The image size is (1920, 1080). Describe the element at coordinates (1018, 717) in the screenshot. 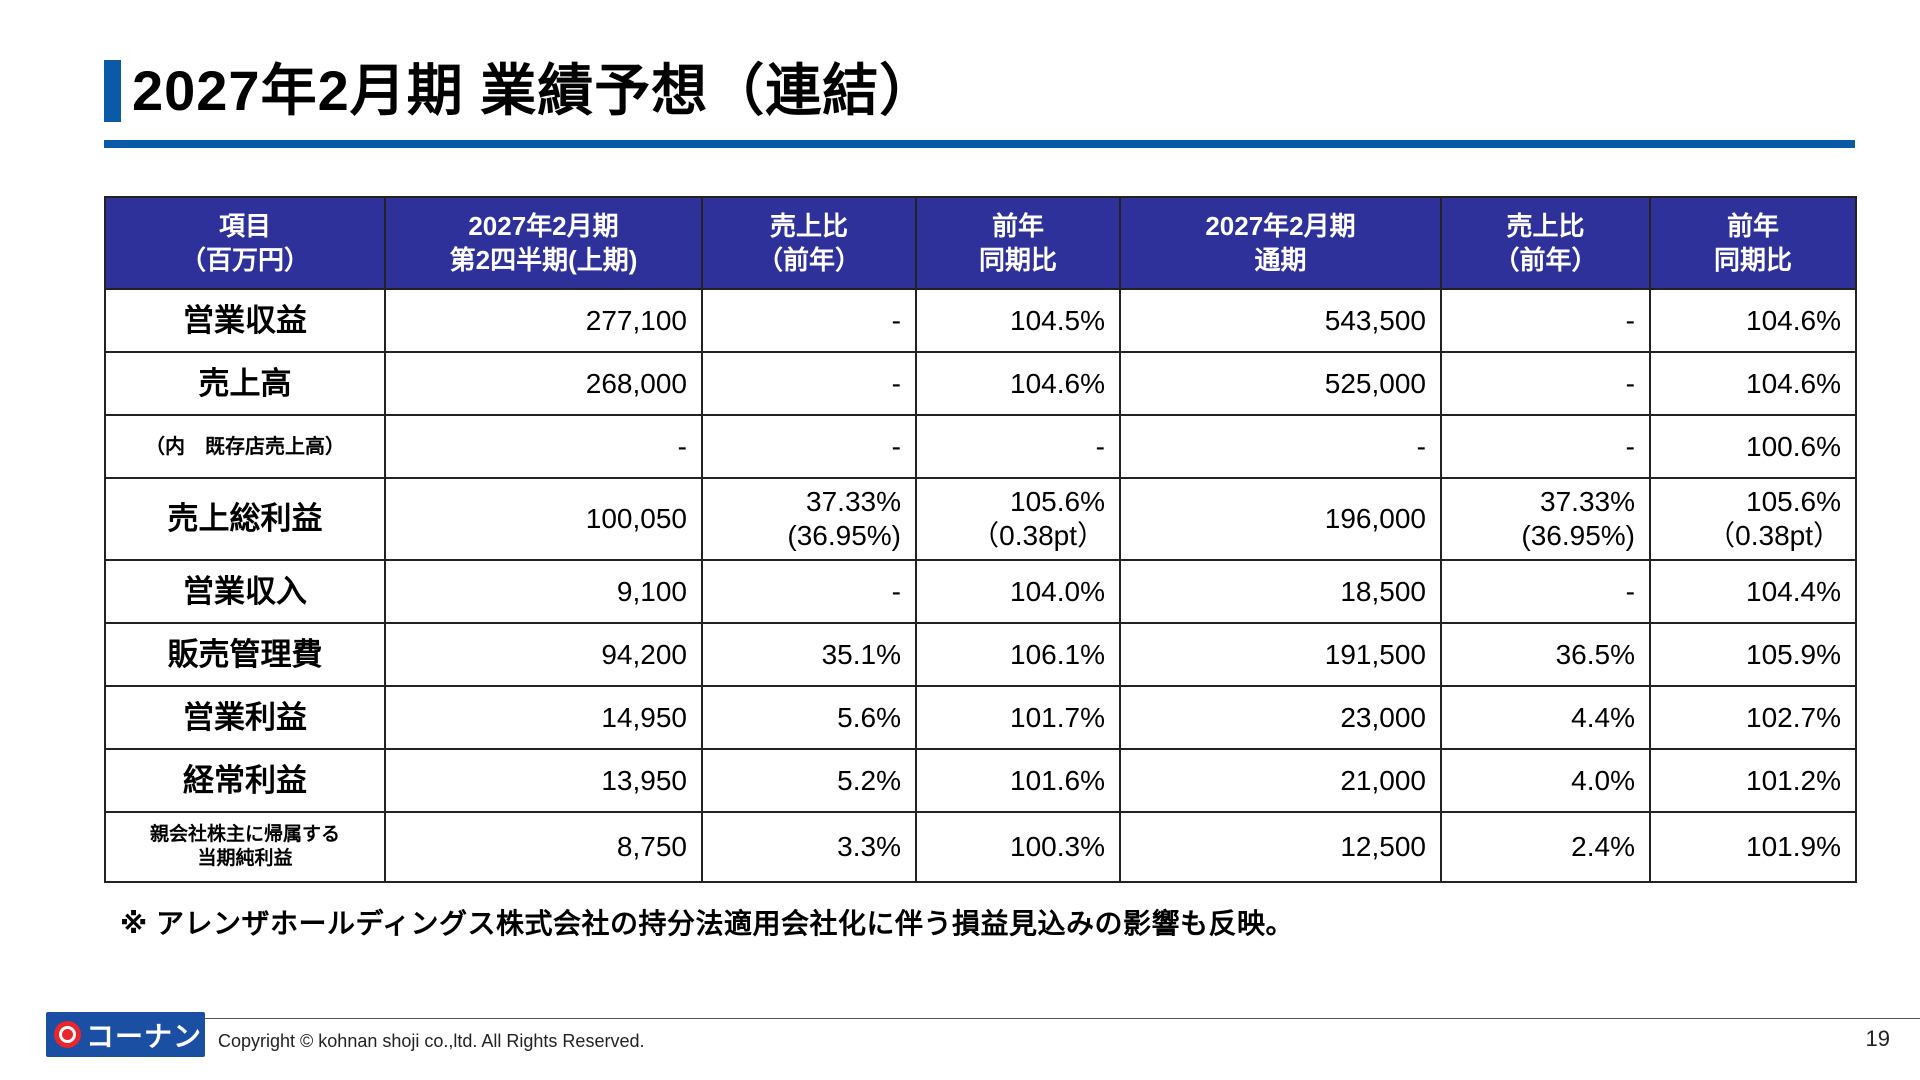

I see `table-cell: 101.7%` at that location.